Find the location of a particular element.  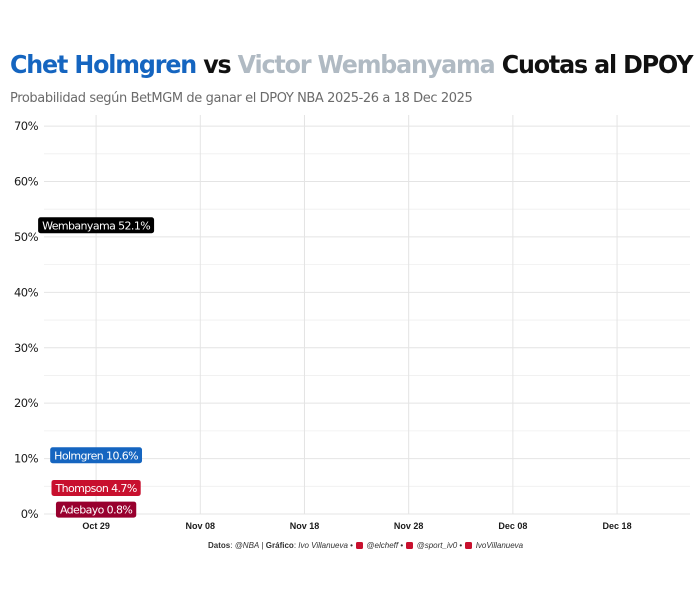

caption-datos-label: Datos is located at coordinates (219, 545).